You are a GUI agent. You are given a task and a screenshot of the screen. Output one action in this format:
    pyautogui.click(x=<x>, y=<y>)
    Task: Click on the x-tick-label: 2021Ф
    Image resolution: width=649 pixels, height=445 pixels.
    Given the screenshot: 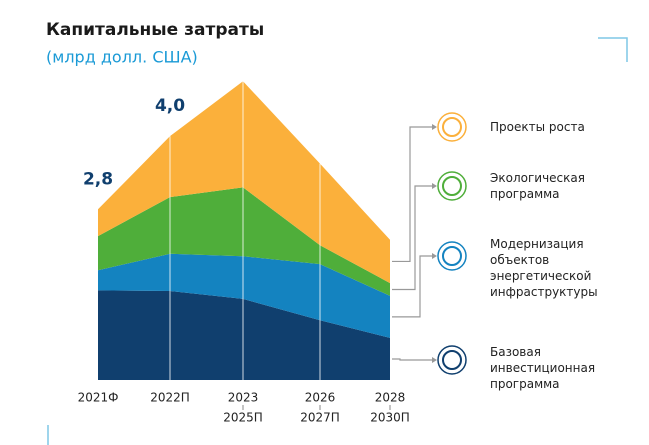 What is the action you would take?
    pyautogui.click(x=98, y=398)
    